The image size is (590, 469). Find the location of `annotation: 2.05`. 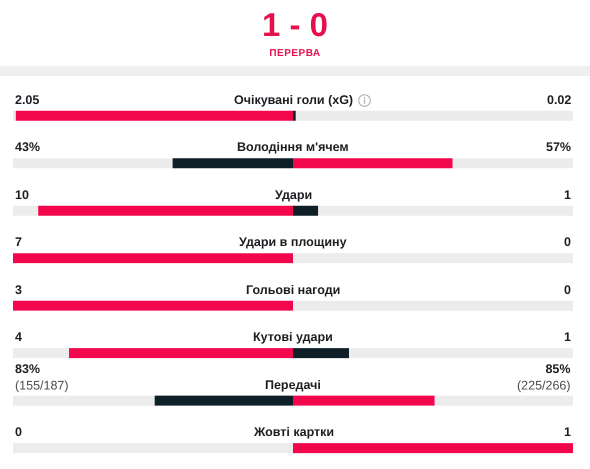

annotation: 2.05 is located at coordinates (27, 100).